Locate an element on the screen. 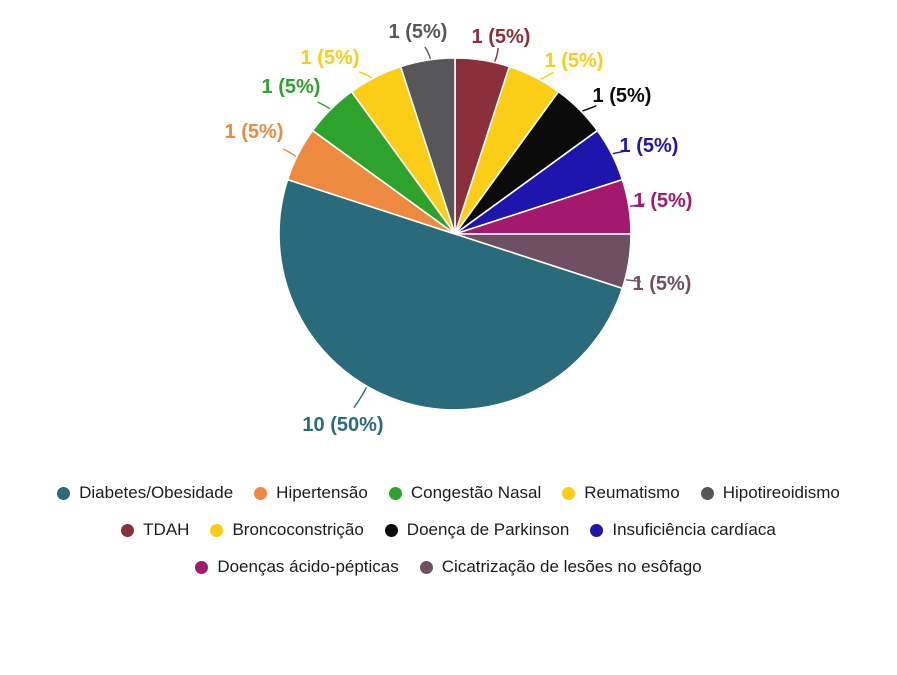  legend-item: Doenças ácido-pépticas is located at coordinates (297, 567).